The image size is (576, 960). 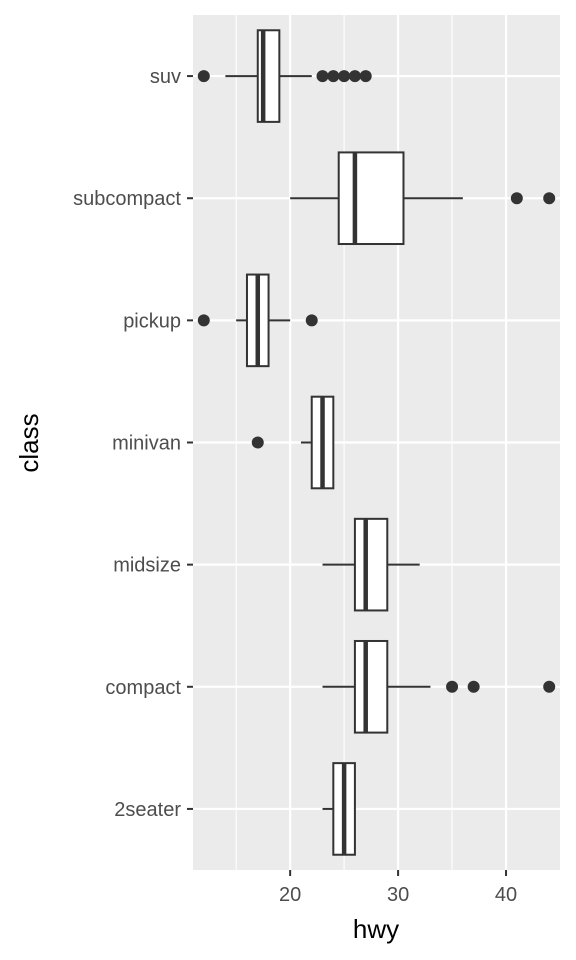 What do you see at coordinates (257, 320) in the screenshot?
I see `box-pickup` at bounding box center [257, 320].